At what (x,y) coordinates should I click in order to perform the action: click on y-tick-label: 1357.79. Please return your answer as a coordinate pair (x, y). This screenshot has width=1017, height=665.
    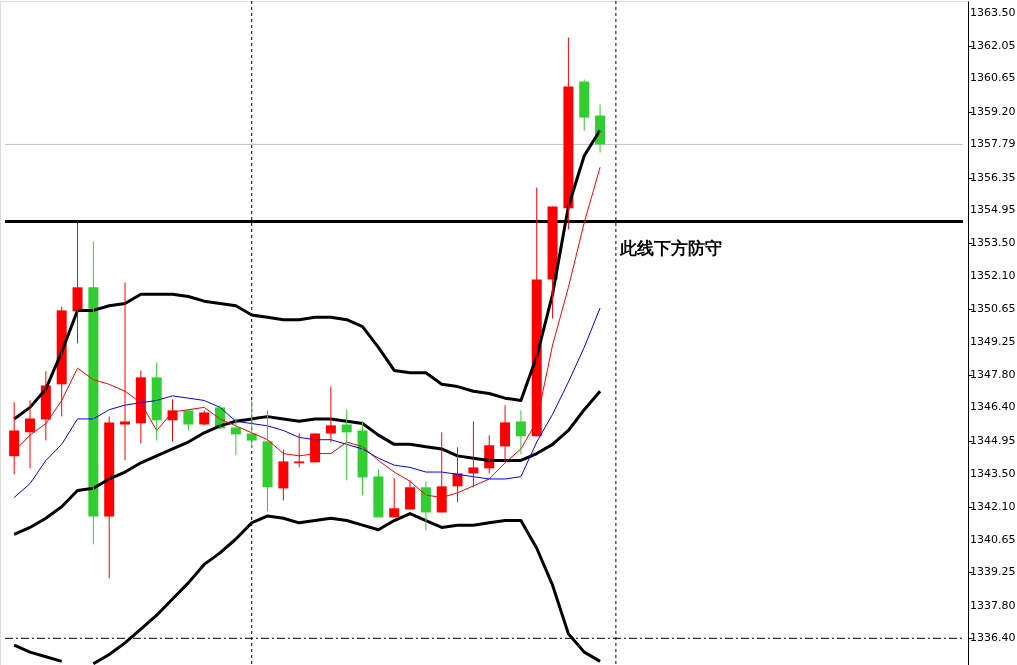
    Looking at the image, I should click on (993, 144).